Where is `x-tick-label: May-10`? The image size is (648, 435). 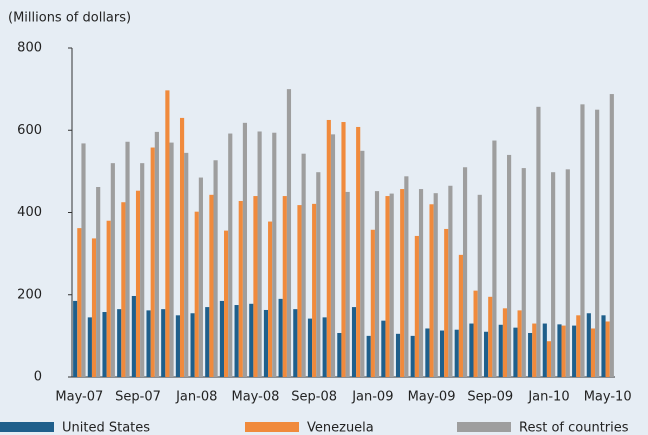
x-tick-label: May-10 is located at coordinates (608, 397).